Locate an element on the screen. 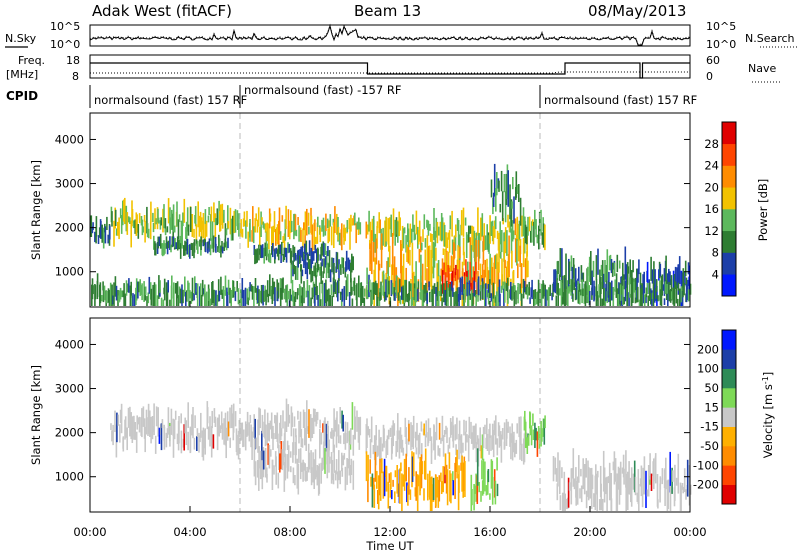 The height and width of the screenshot is (554, 800). freq-tick-8: 8 is located at coordinates (75, 76).